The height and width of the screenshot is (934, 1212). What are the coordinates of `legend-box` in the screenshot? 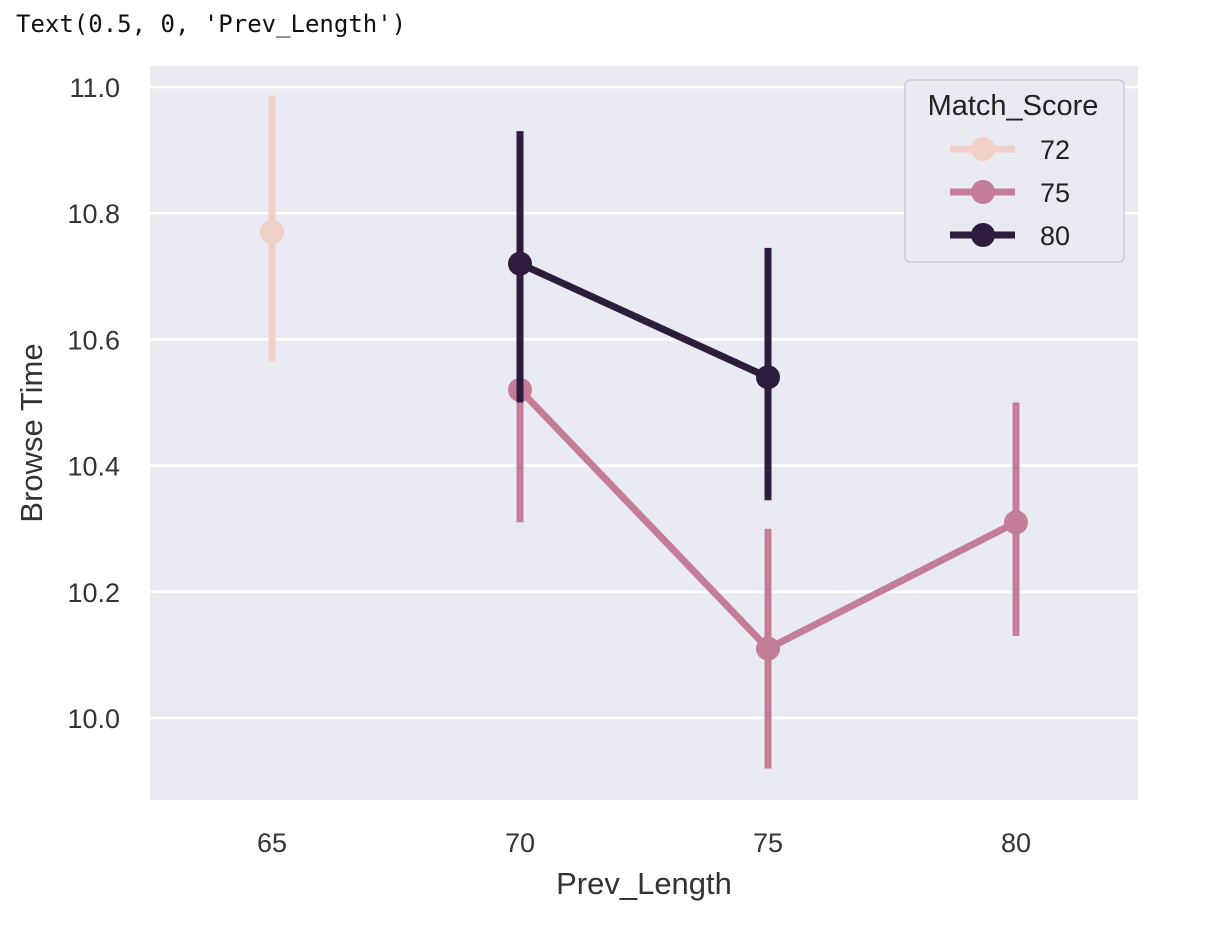 It's located at (1014, 171).